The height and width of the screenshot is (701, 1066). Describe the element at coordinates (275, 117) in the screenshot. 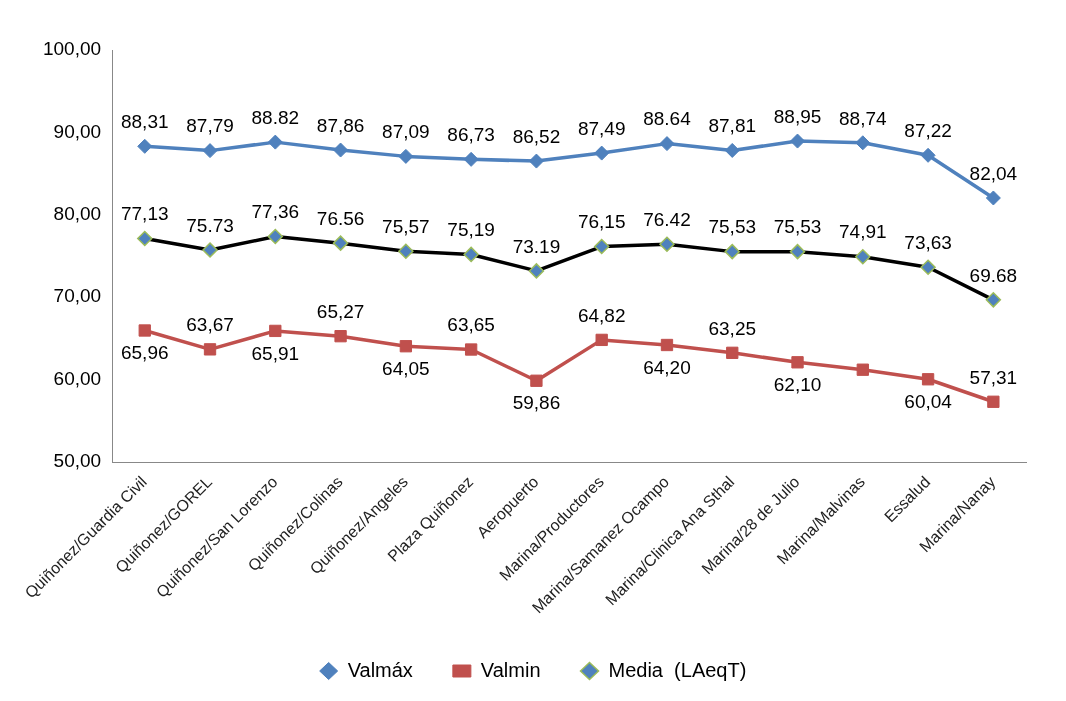

I see `data-label: 88.82` at that location.